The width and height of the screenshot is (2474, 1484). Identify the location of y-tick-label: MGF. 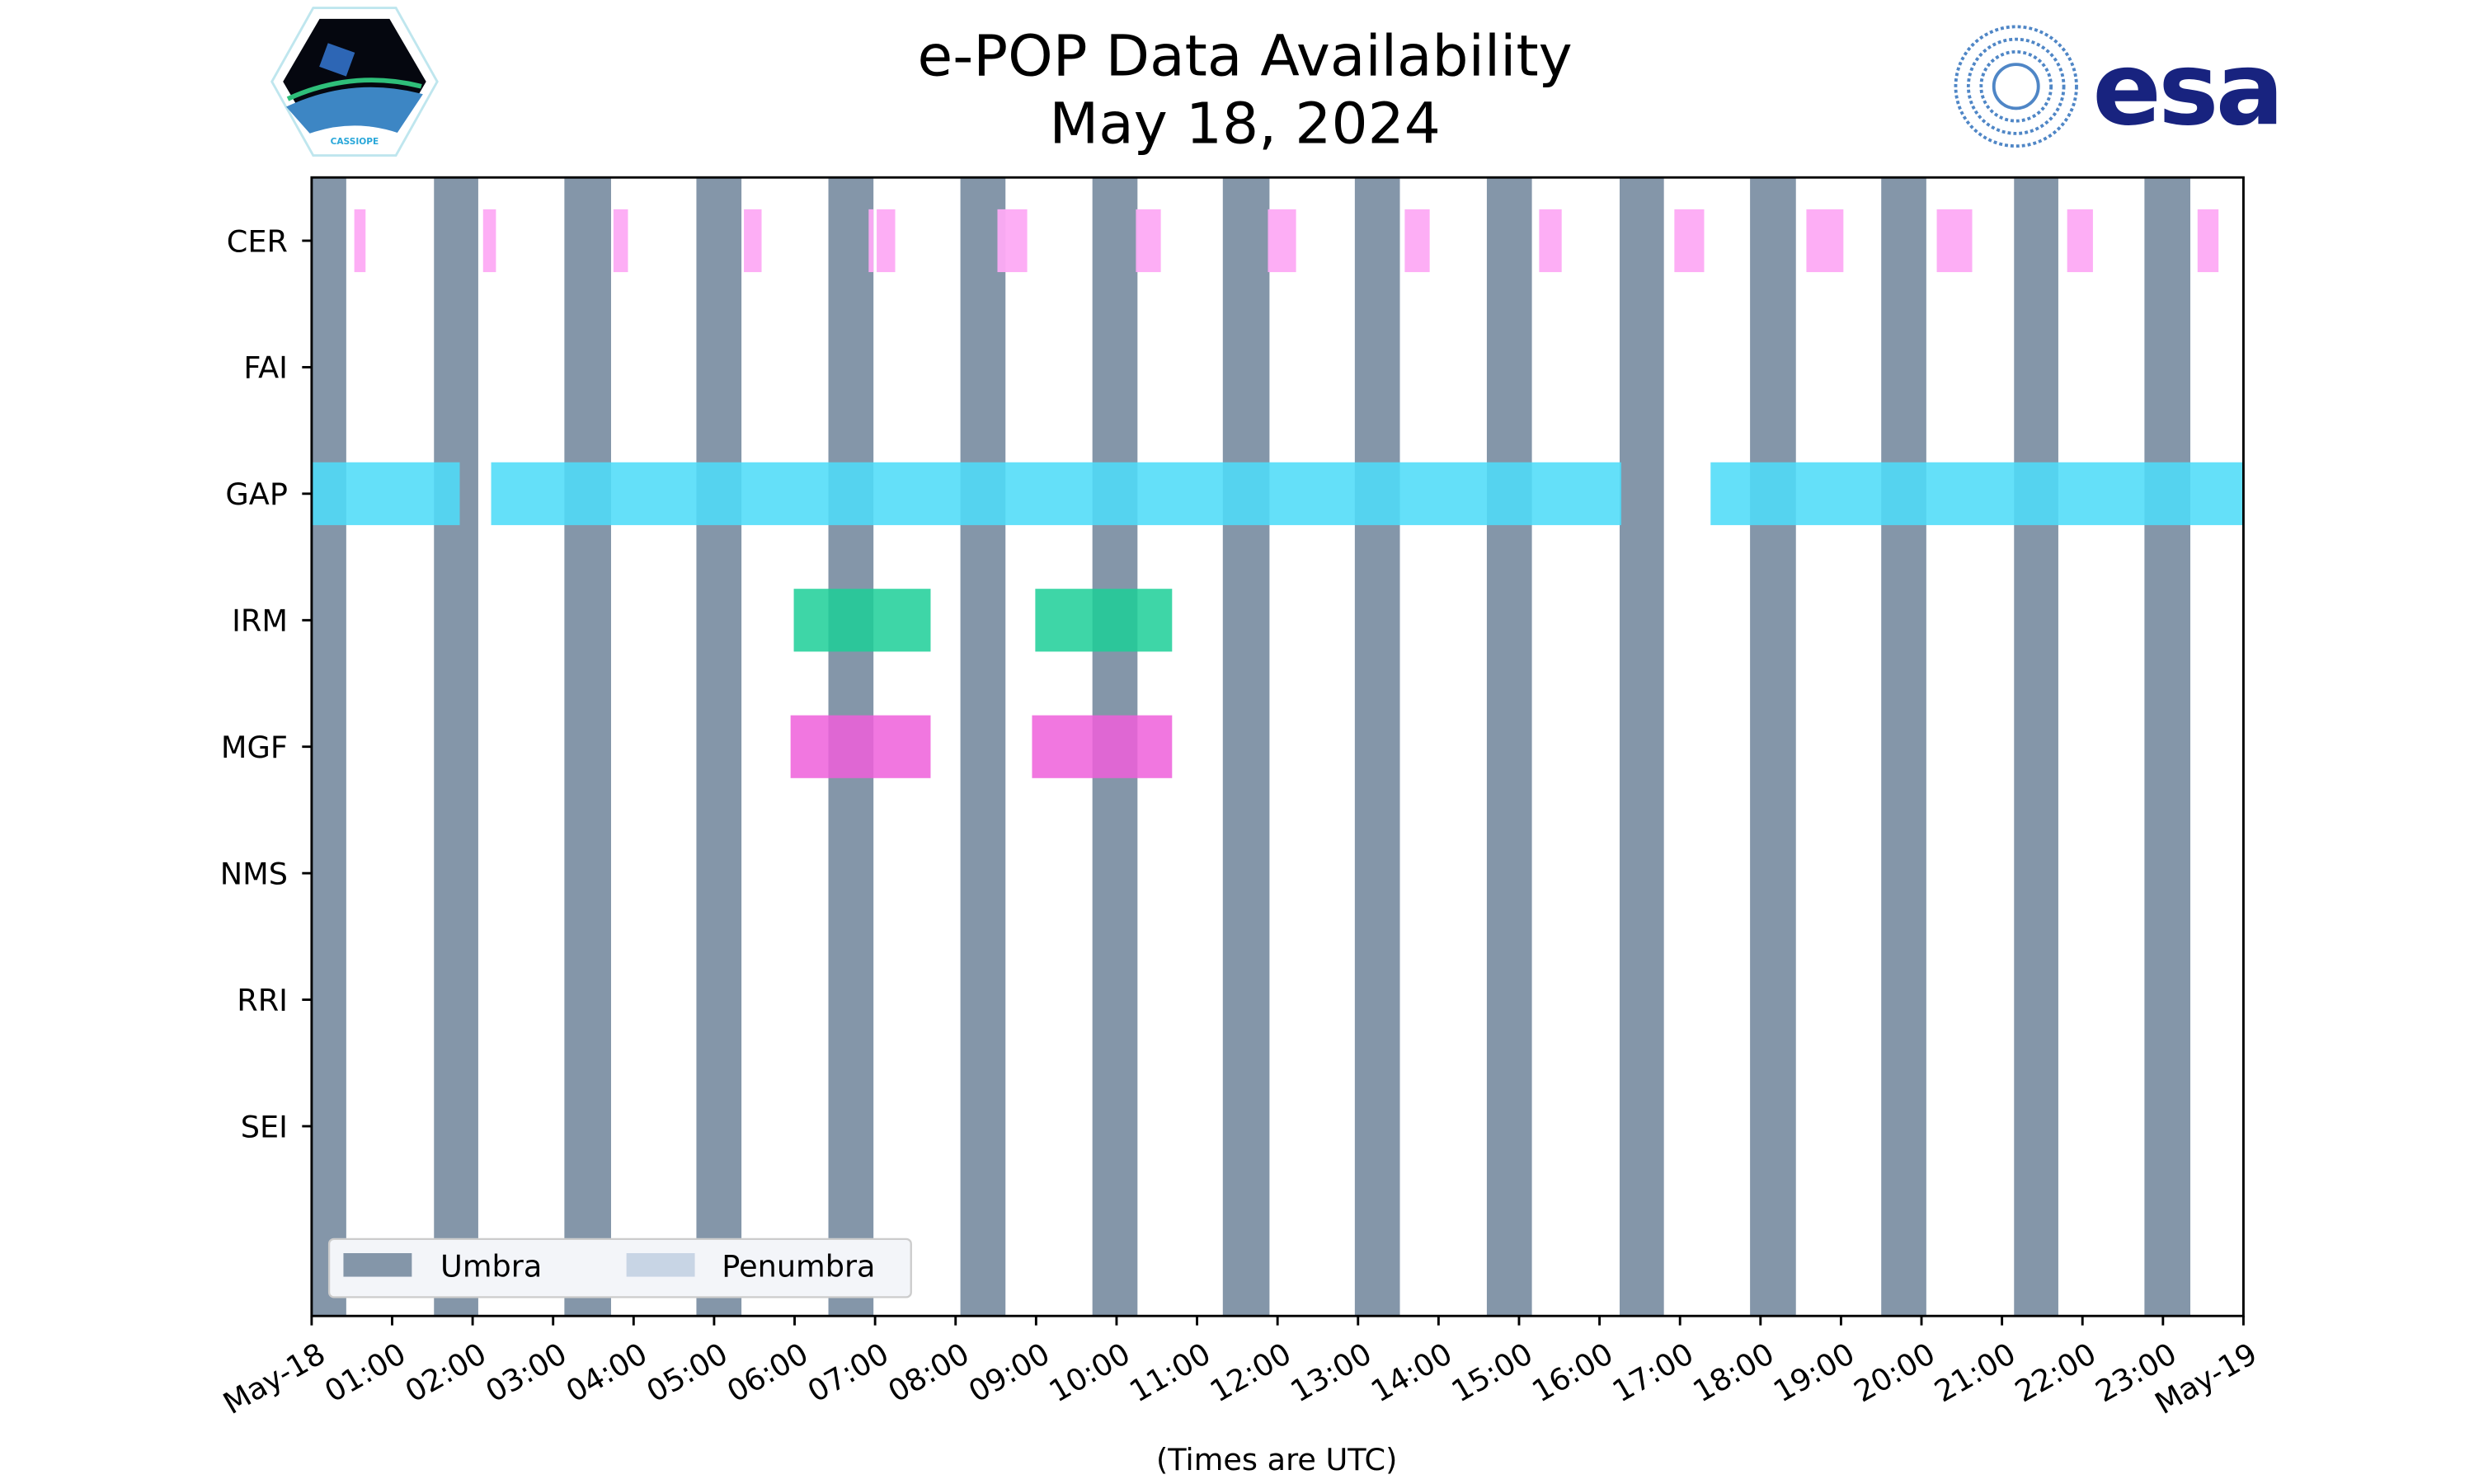
(254, 747).